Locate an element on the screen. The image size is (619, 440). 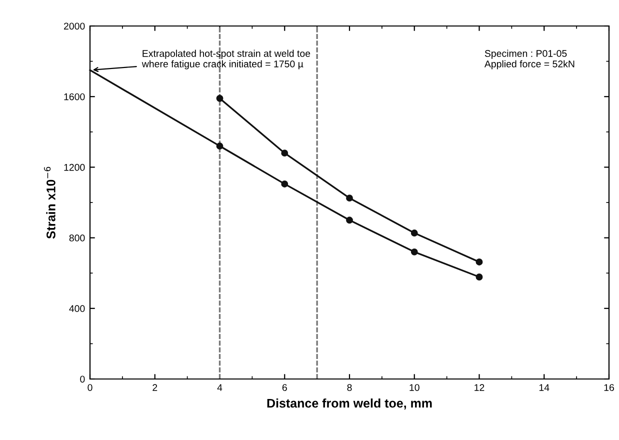
y-tick-label: 1600 is located at coordinates (74, 96).